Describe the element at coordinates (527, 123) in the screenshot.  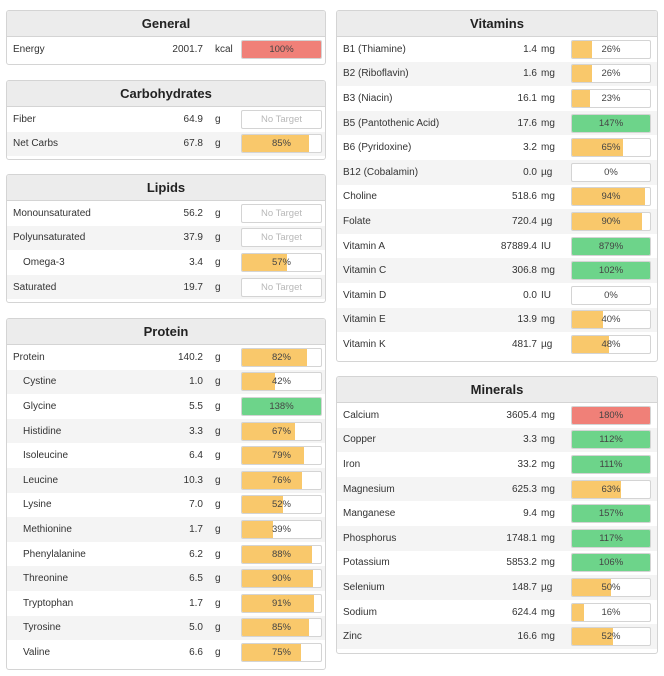
I see `nutrient-amount: 17.6` at that location.